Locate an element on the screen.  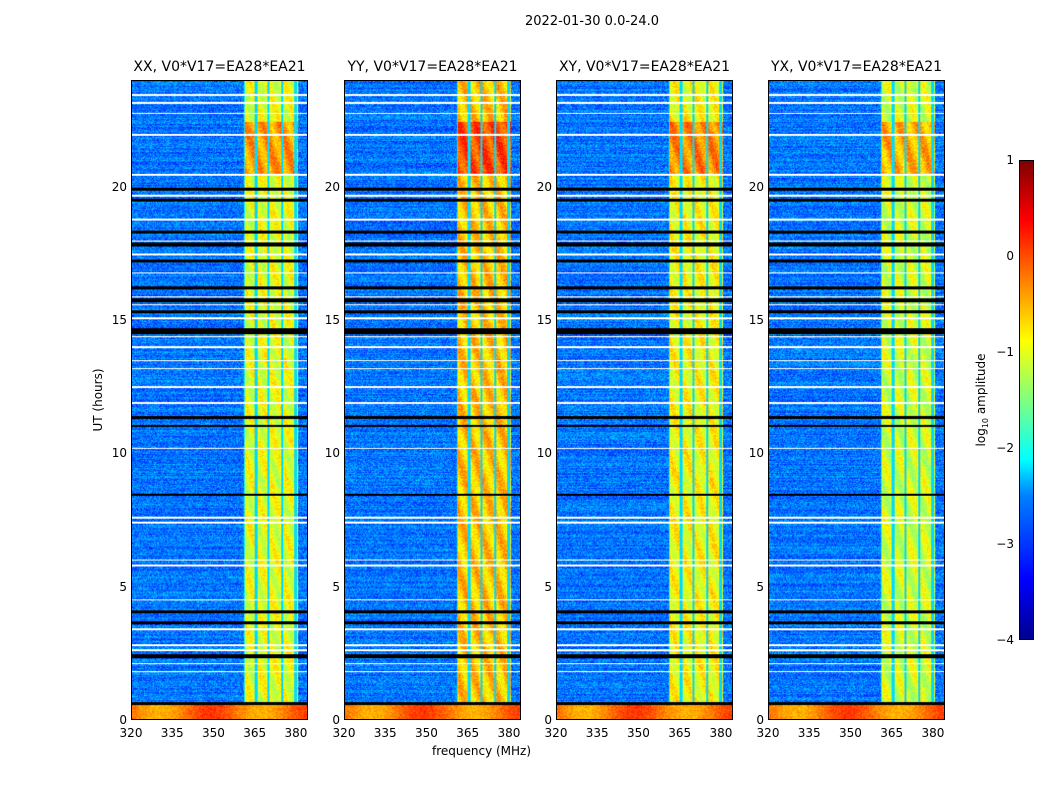
colorbar-tick-label: −2 is located at coordinates (1005, 448).